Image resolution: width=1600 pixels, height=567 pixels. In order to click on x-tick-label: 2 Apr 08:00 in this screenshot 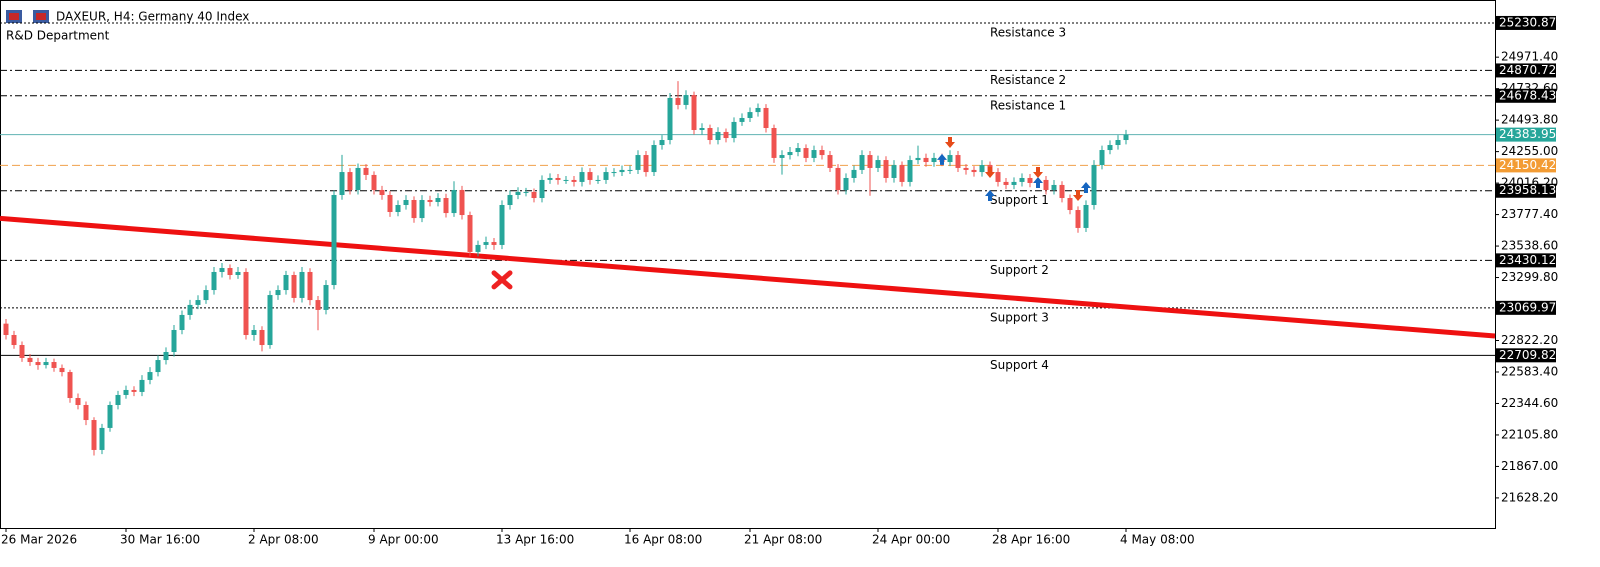, I will do `click(283, 540)`.